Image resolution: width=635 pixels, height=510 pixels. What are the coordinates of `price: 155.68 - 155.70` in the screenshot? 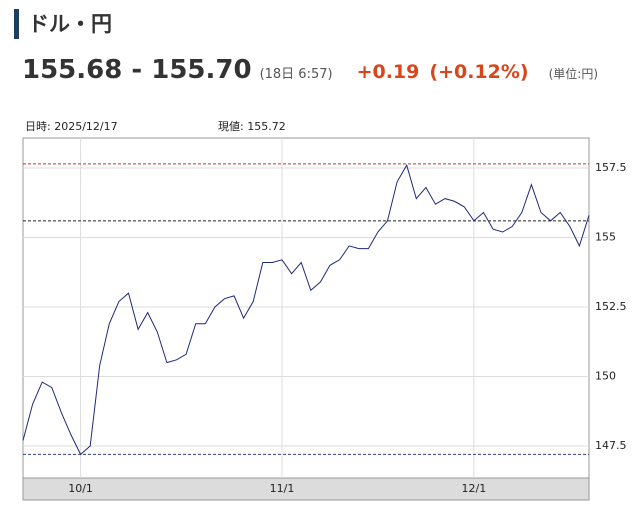 It's located at (137, 70).